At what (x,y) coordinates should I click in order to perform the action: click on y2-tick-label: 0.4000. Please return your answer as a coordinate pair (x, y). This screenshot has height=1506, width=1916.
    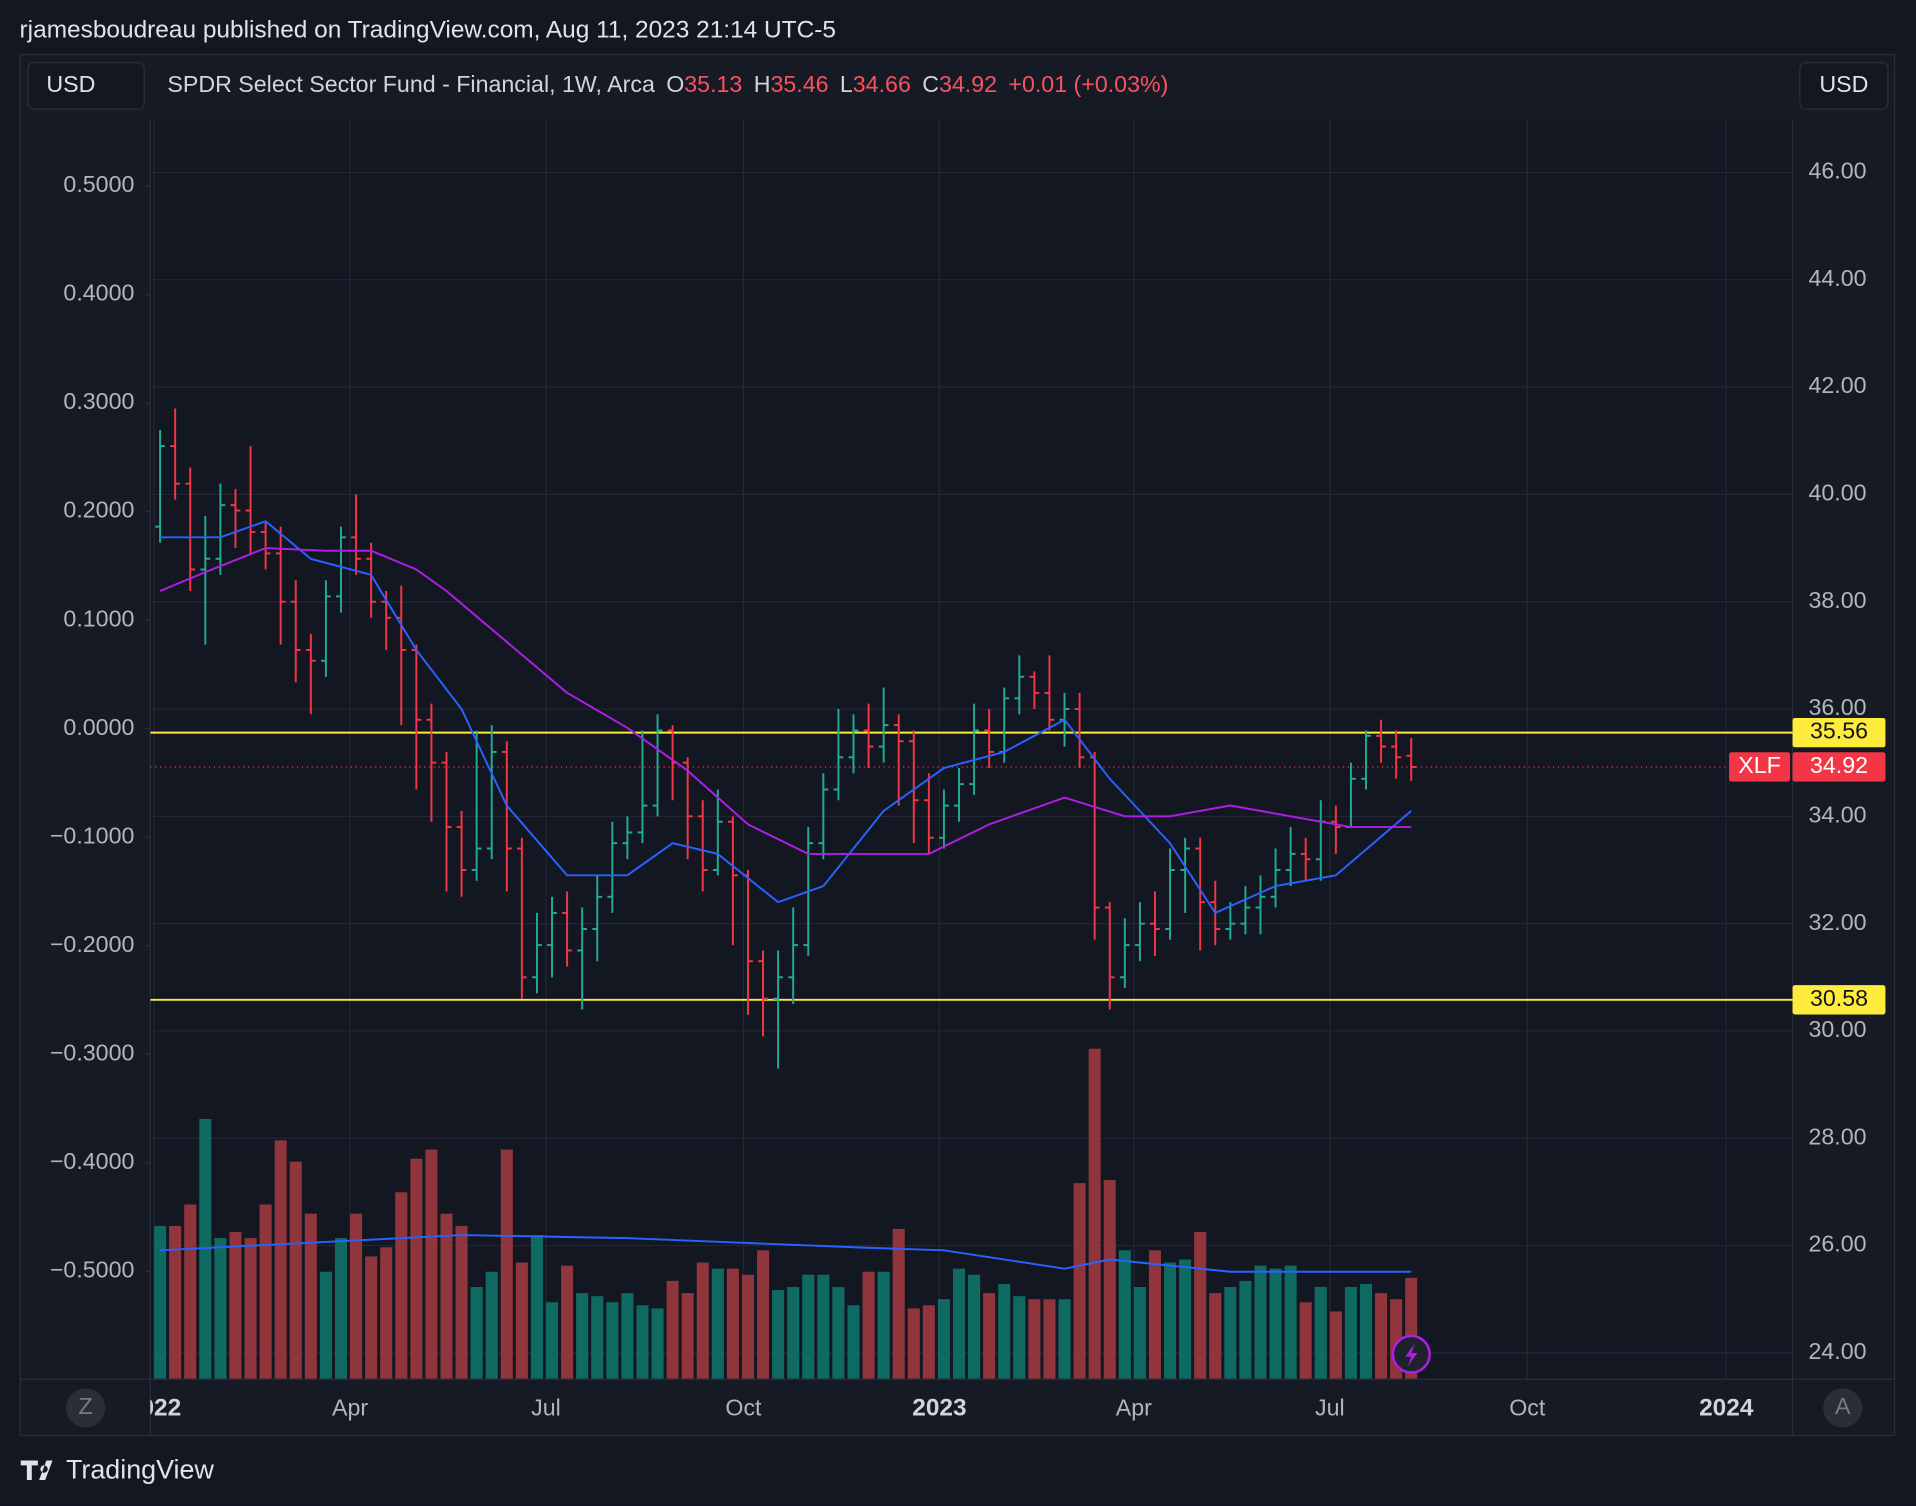
    Looking at the image, I should click on (98, 293).